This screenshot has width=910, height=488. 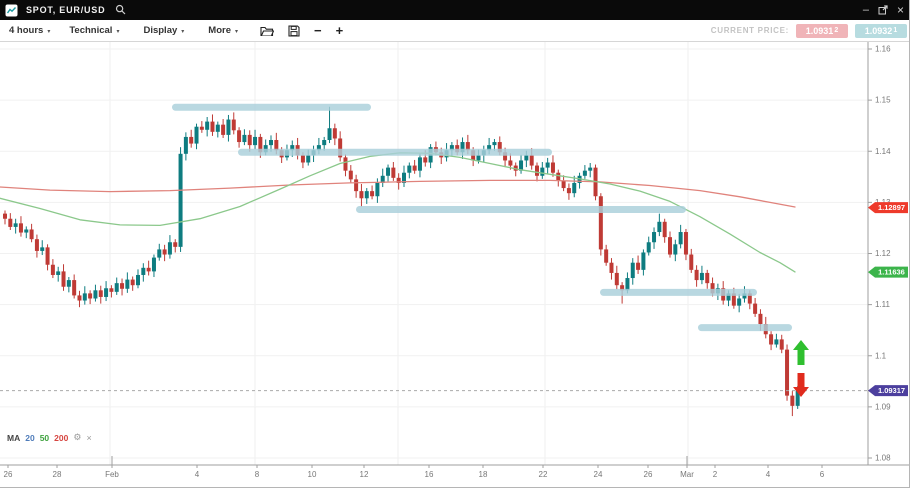 I want to click on popout-button, so click(x=883, y=10).